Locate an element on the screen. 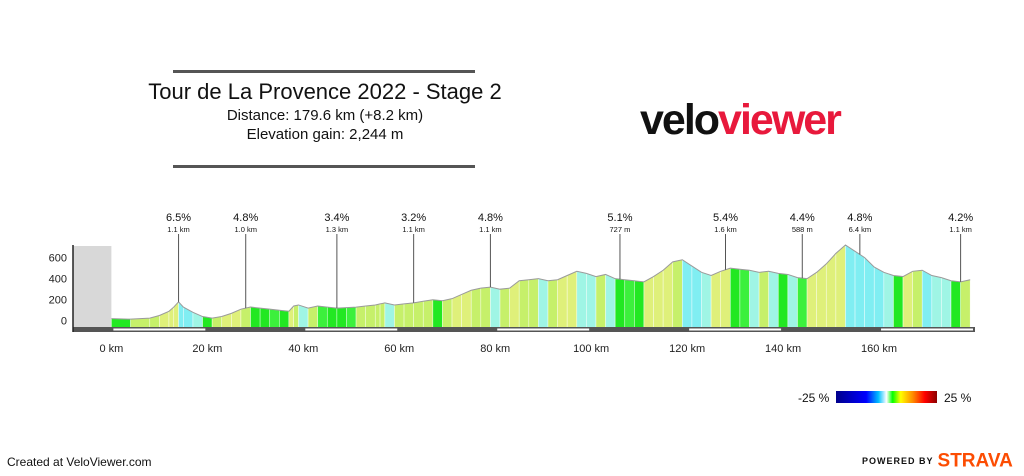 The width and height of the screenshot is (1024, 476). title-top-rule is located at coordinates (324, 71).